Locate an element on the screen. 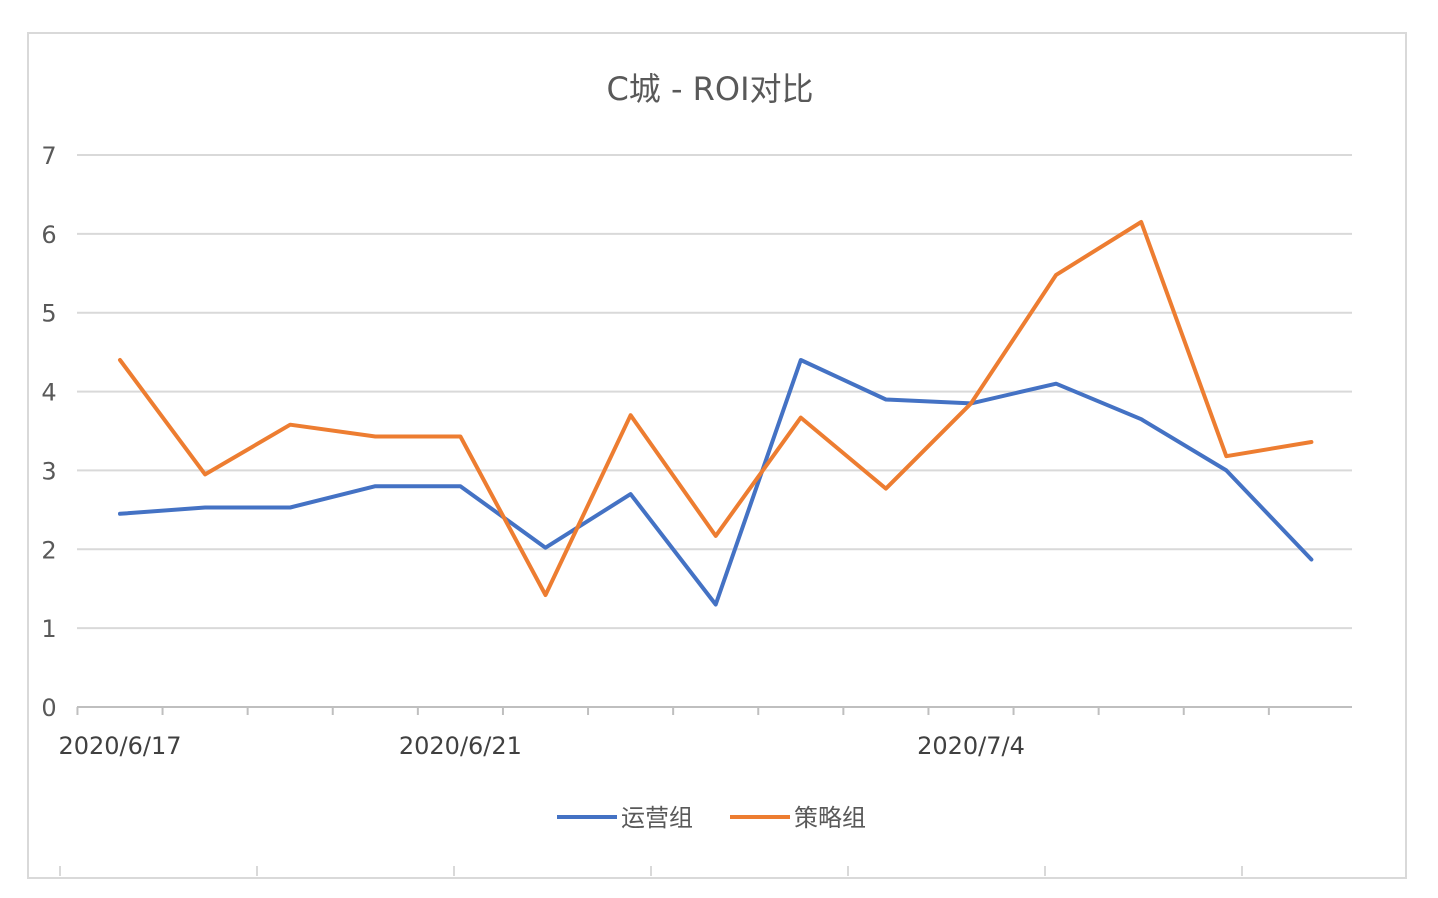  chart-title: C城 - ROI对比 is located at coordinates (709, 89).